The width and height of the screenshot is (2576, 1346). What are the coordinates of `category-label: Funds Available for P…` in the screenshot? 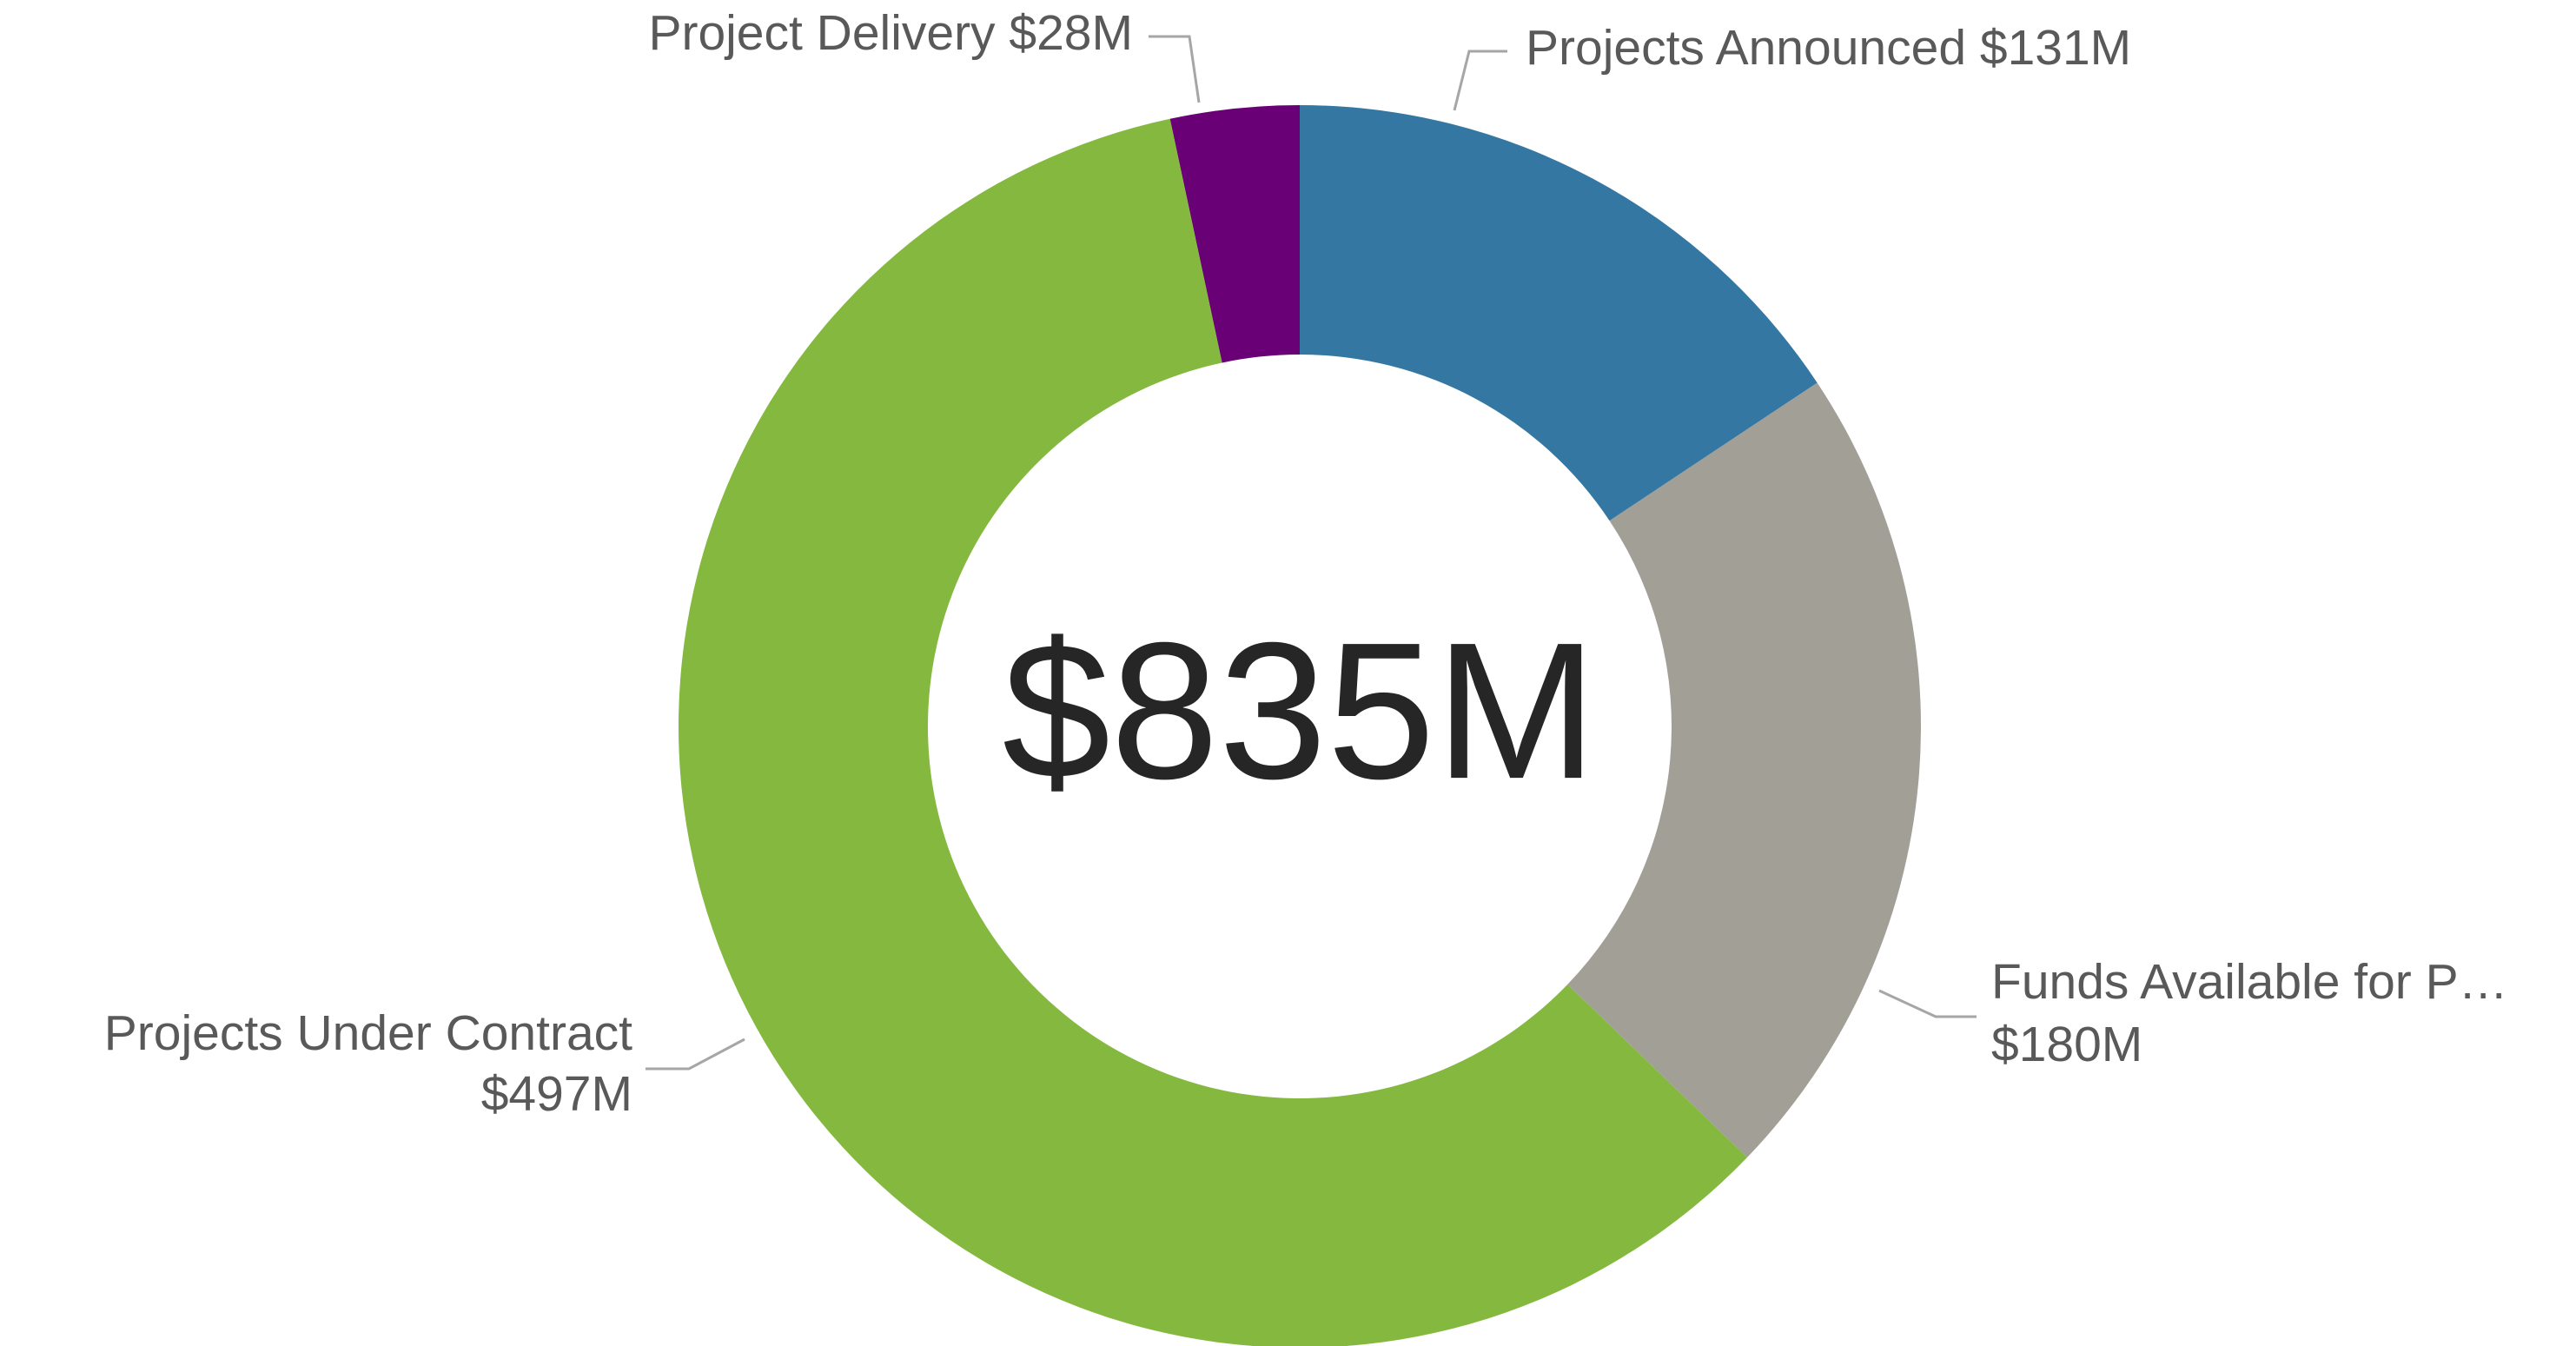 It's located at (2249, 982).